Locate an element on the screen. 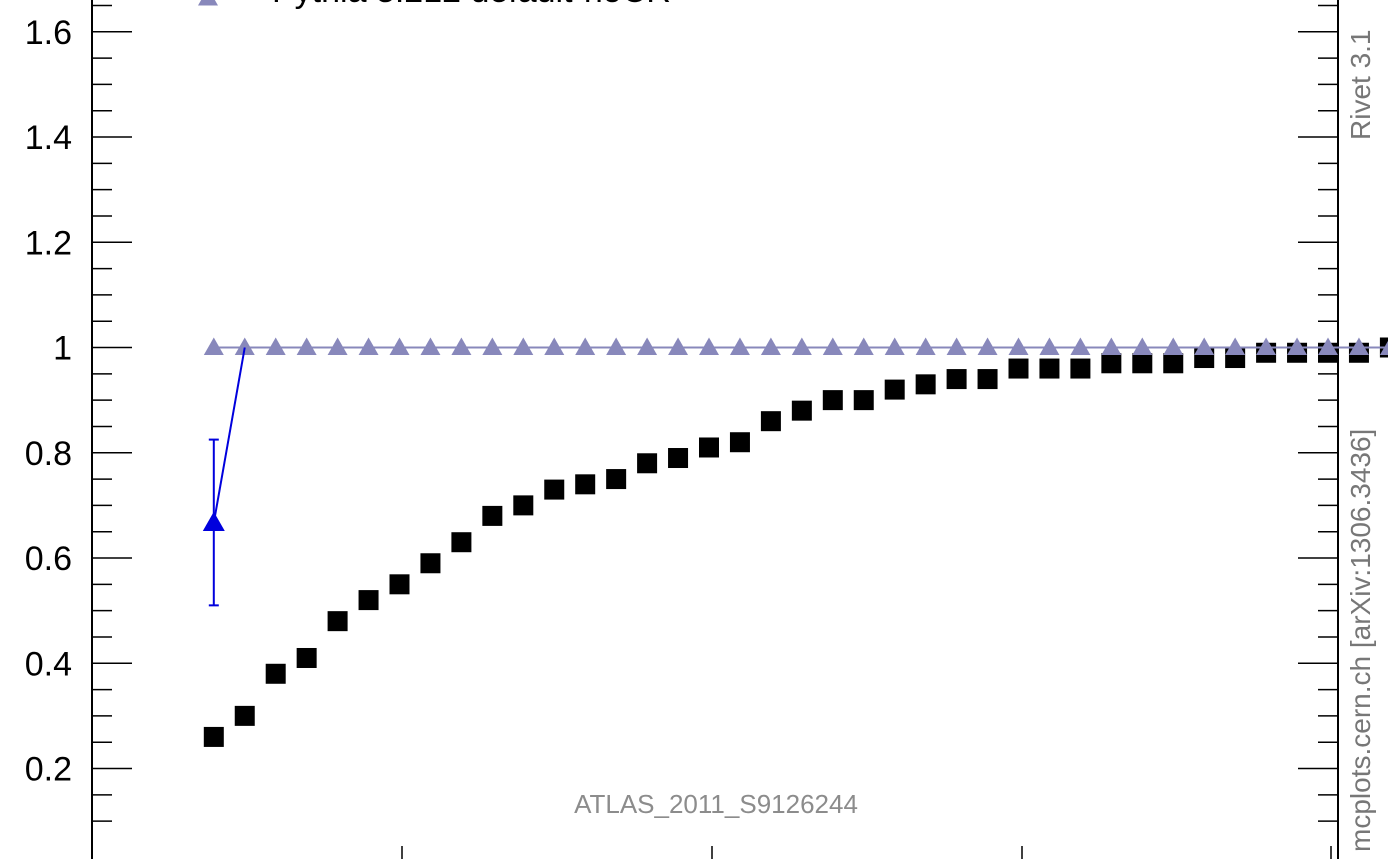 The height and width of the screenshot is (859, 1388). data-point-triangle-blue is located at coordinates (213, 521).